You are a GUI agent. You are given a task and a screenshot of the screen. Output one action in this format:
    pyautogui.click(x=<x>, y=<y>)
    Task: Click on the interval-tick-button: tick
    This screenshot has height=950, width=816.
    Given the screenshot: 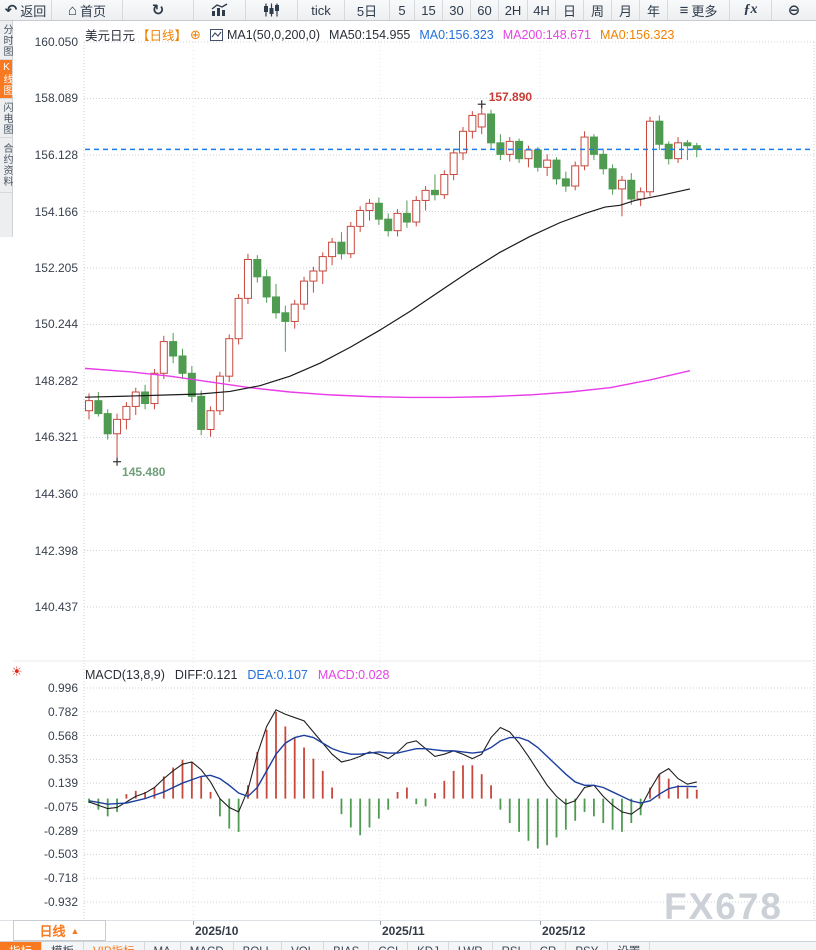 What is the action you would take?
    pyautogui.click(x=321, y=10)
    